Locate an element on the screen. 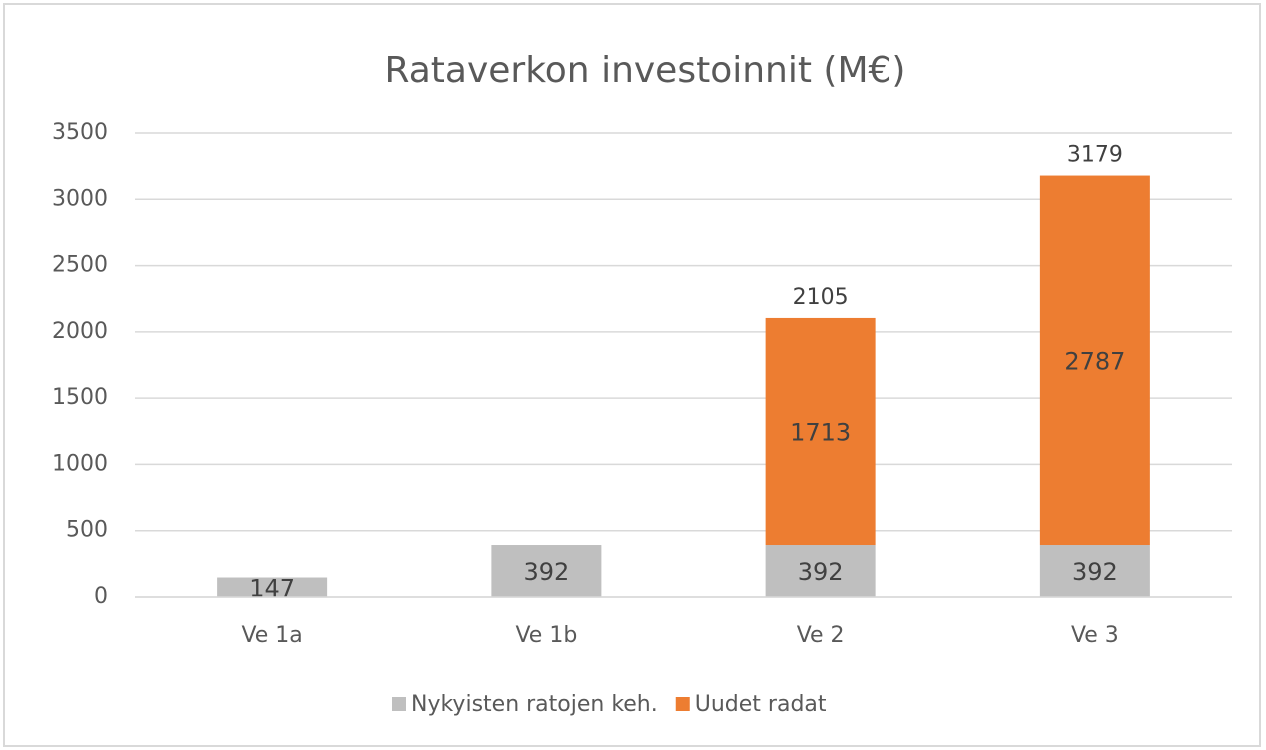 This screenshot has height=750, width=1266. x-tick-label: Ve 1b is located at coordinates (546, 635).